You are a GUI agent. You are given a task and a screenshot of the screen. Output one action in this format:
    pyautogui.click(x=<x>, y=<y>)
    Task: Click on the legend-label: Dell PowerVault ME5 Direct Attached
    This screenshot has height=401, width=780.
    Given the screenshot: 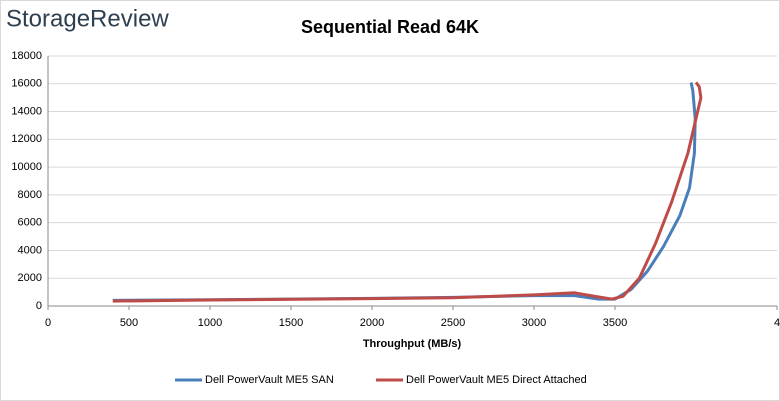 What is the action you would take?
    pyautogui.click(x=496, y=380)
    